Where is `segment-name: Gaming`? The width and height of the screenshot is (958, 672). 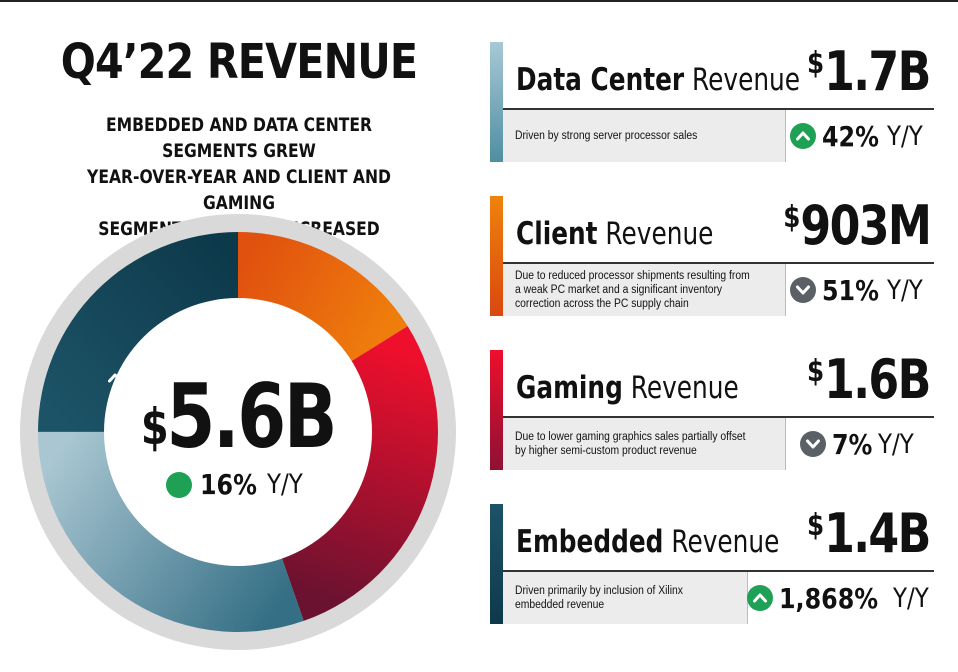
segment-name: Gaming is located at coordinates (569, 388).